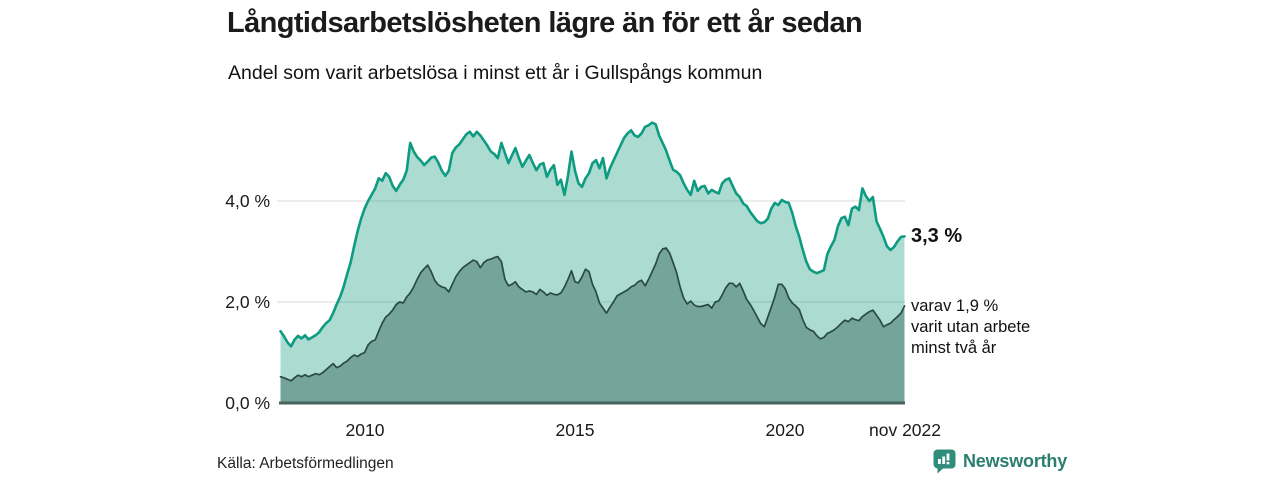 The height and width of the screenshot is (480, 1280). I want to click on y-axis-tick-2: 2,0 %, so click(247, 302).